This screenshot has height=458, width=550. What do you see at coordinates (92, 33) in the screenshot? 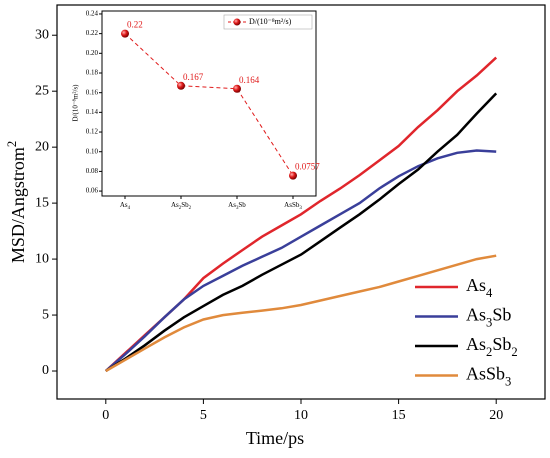
I see `inset-y-tick-label: 0.22` at bounding box center [92, 33].